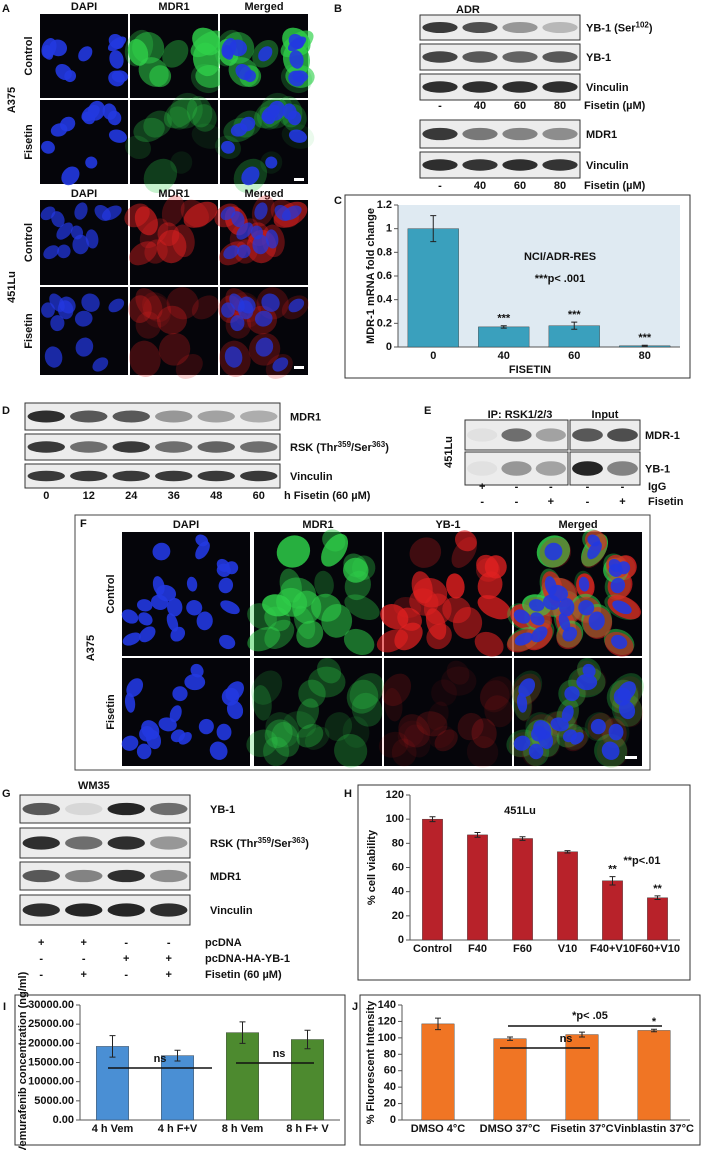 Image resolution: width=704 pixels, height=1150 pixels. What do you see at coordinates (560, 106) in the screenshot?
I see `lane-label: 80` at bounding box center [560, 106].